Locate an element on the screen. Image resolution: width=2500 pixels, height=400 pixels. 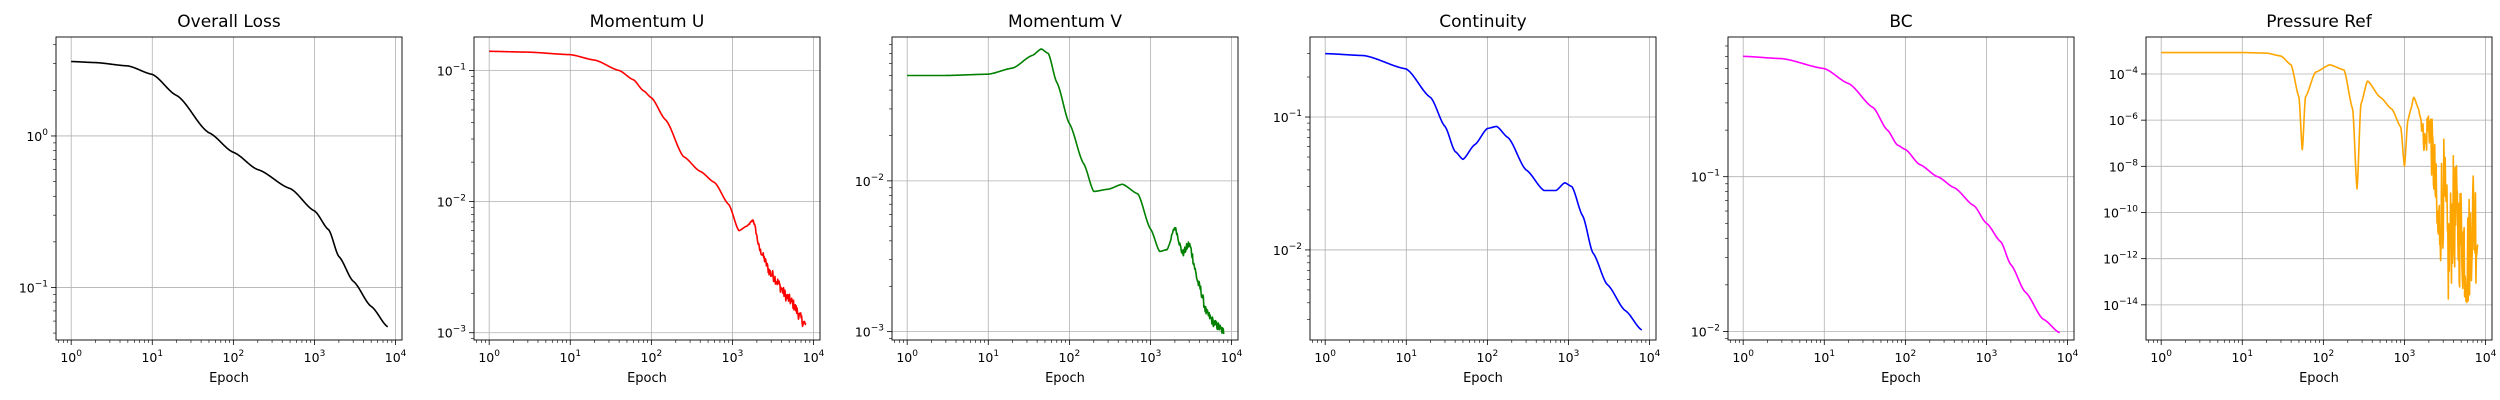
chart-title: Continuity is located at coordinates (1482, 22).